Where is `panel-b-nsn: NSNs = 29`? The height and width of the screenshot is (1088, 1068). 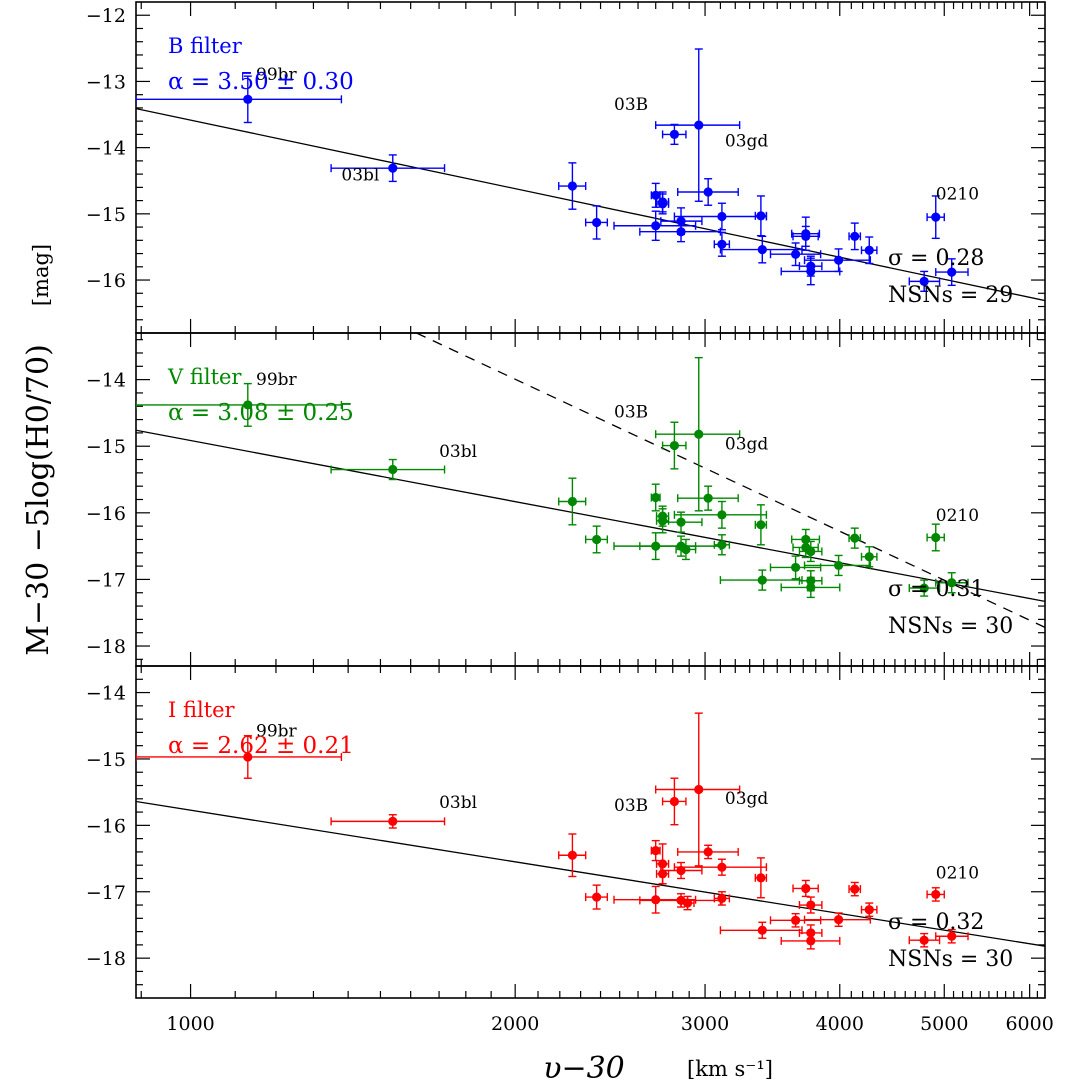 panel-b-nsn: NSNs = 29 is located at coordinates (950, 295).